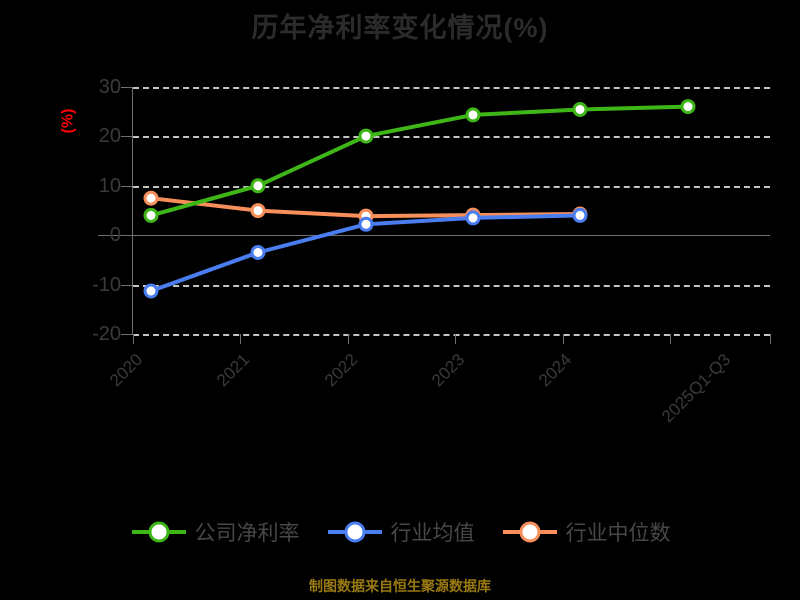 This screenshot has width=800, height=600. Describe the element at coordinates (115, 235) in the screenshot. I see `y-tick-label-0: 0` at that location.